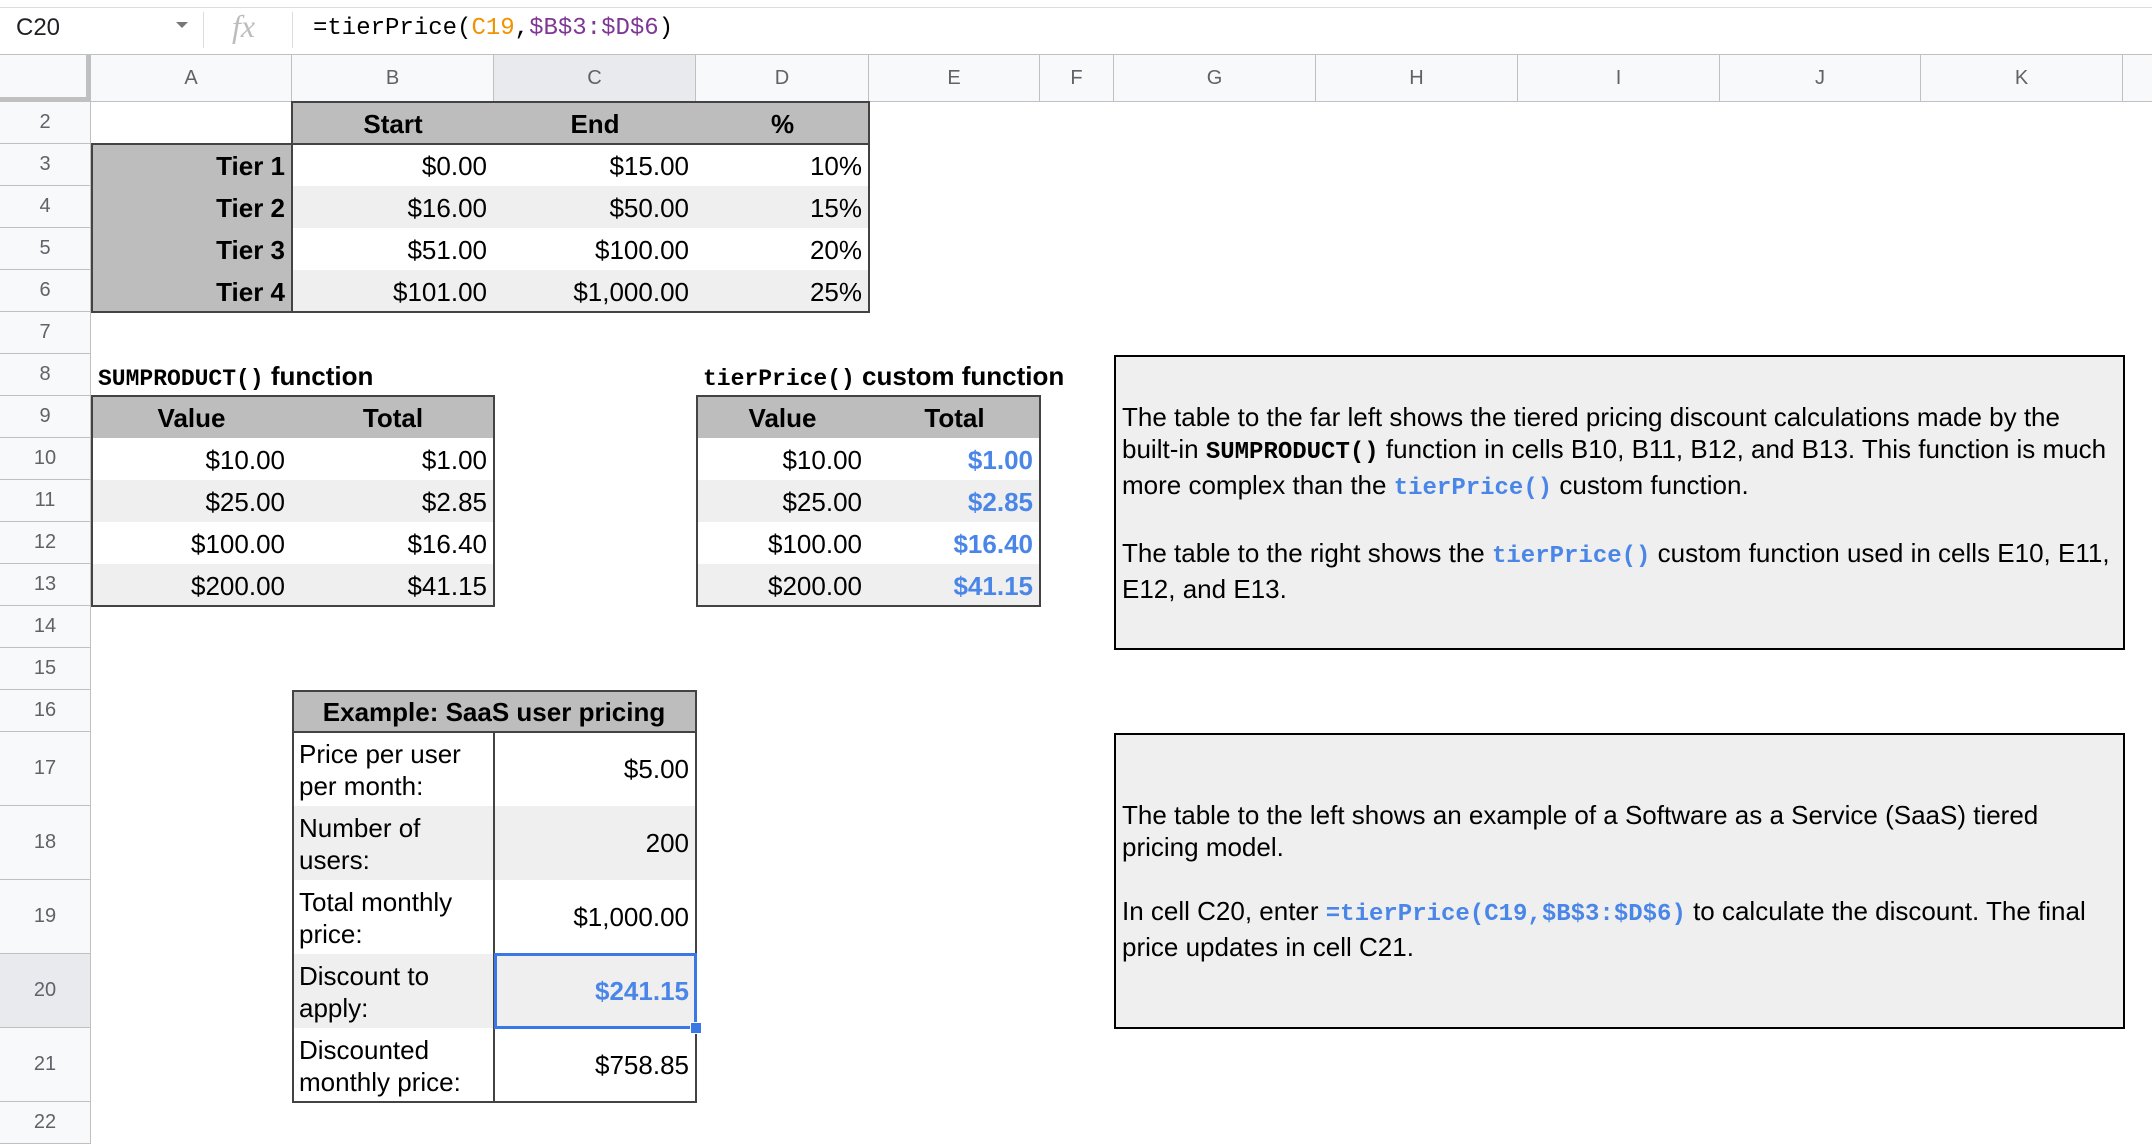  I want to click on tier-pct: 25%, so click(782, 291).